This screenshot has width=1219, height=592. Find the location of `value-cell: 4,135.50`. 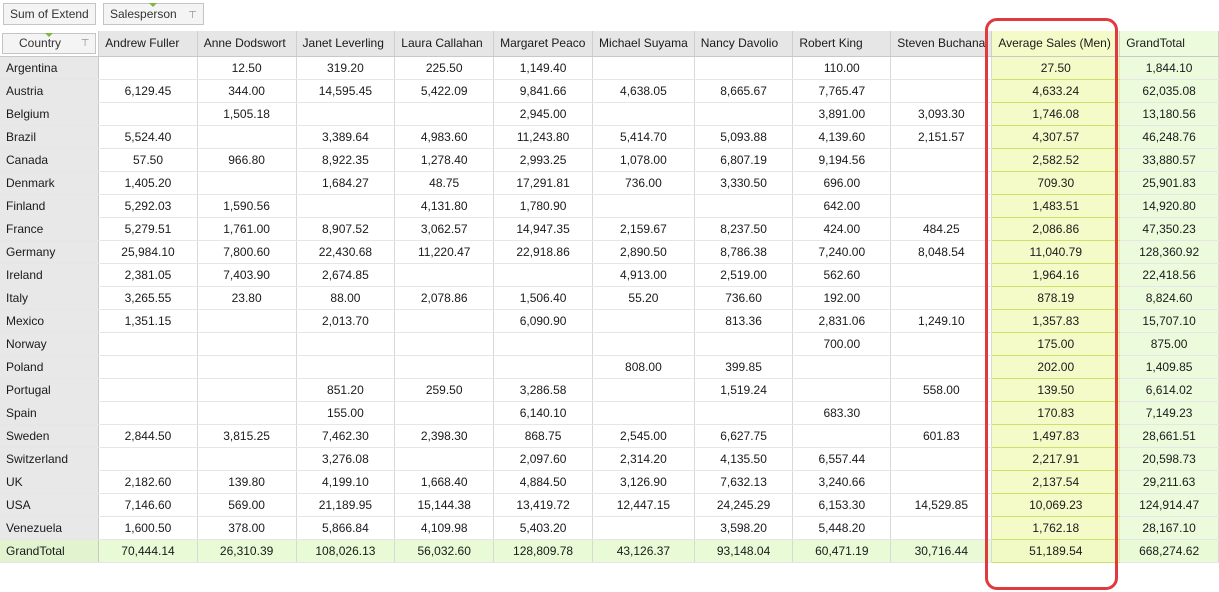

value-cell: 4,135.50 is located at coordinates (744, 459).